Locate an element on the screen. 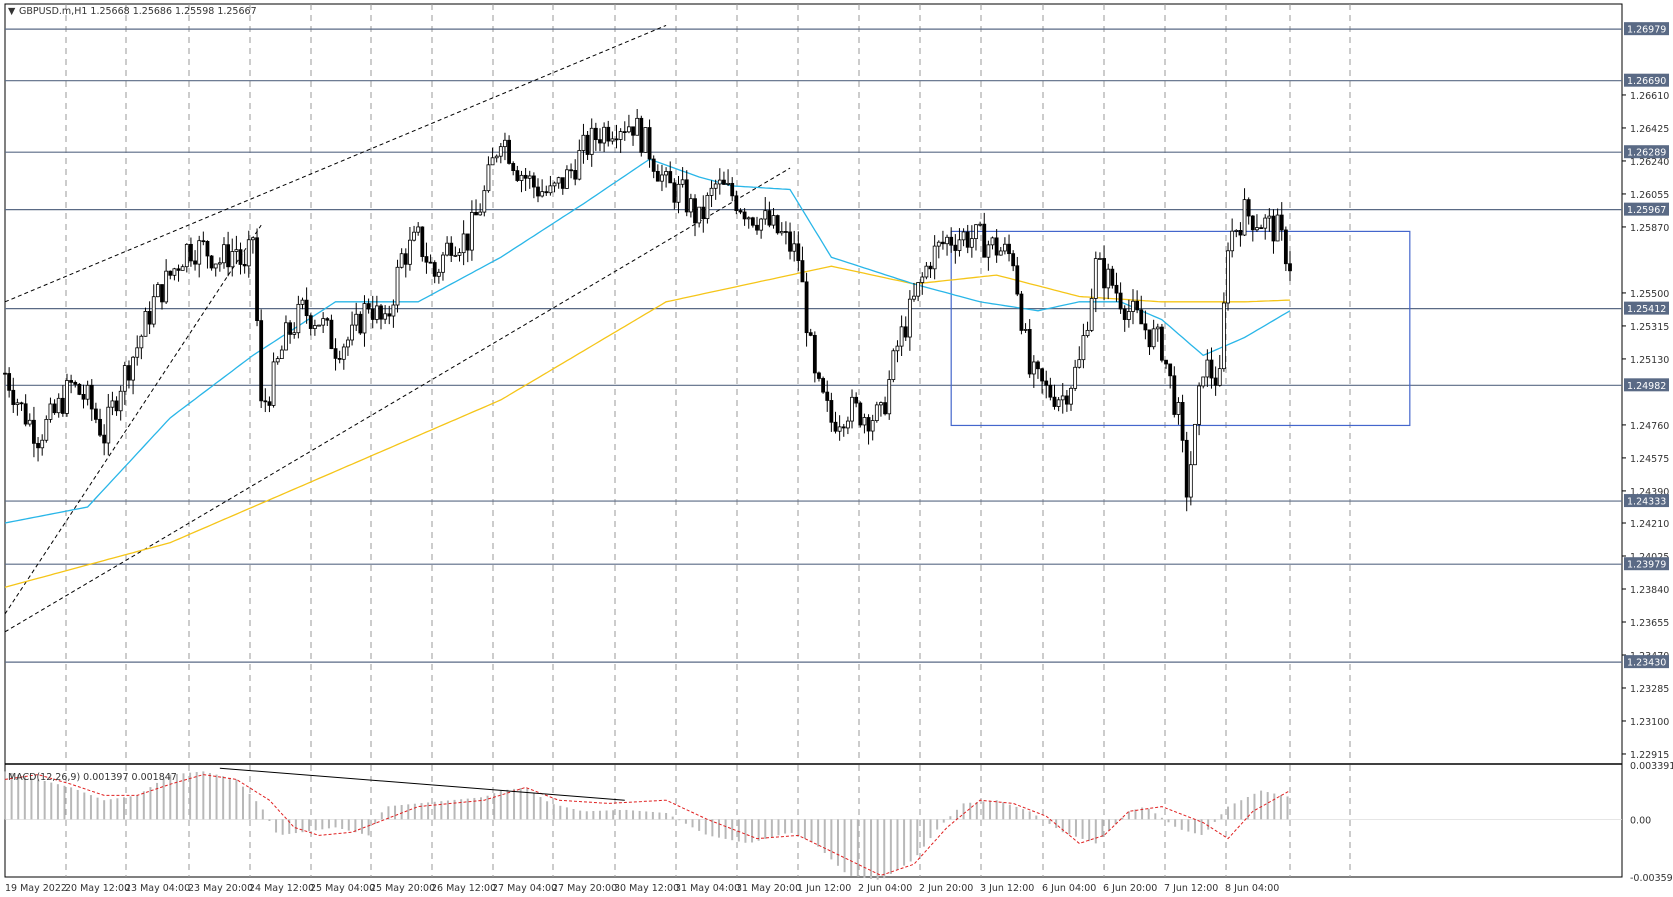 This screenshot has height=897, width=1673. y-tick-label: 1.24210 is located at coordinates (1649, 524).